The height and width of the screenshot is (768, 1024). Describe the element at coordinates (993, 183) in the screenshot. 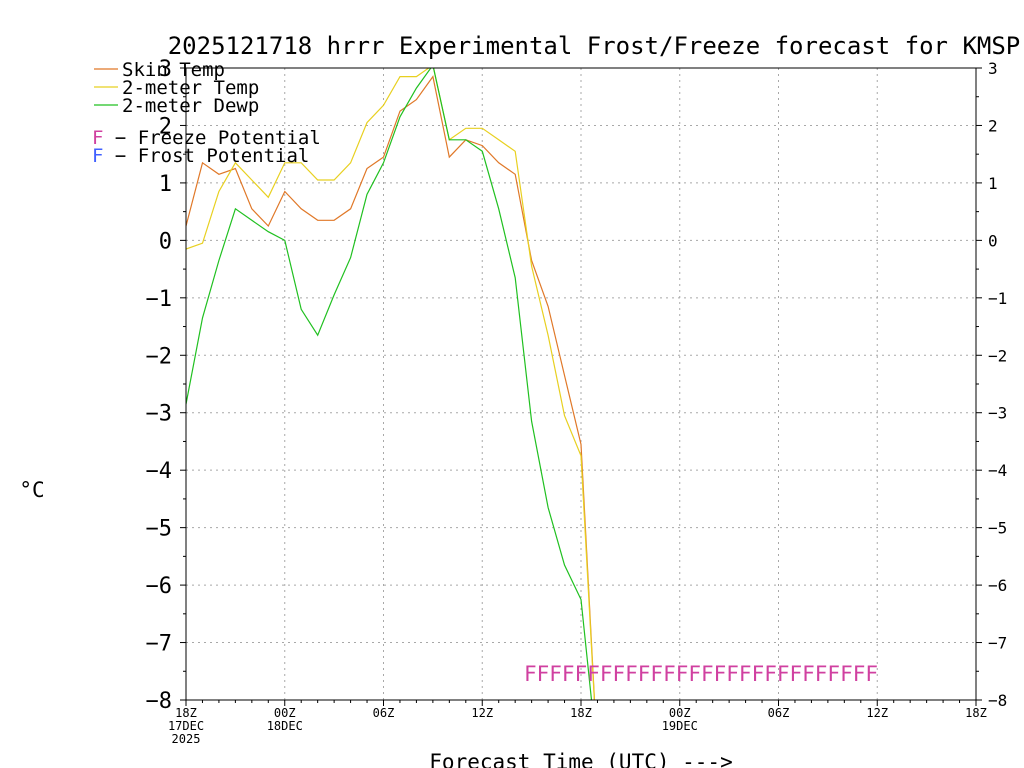

I see `y-tick-label-right: 1` at that location.